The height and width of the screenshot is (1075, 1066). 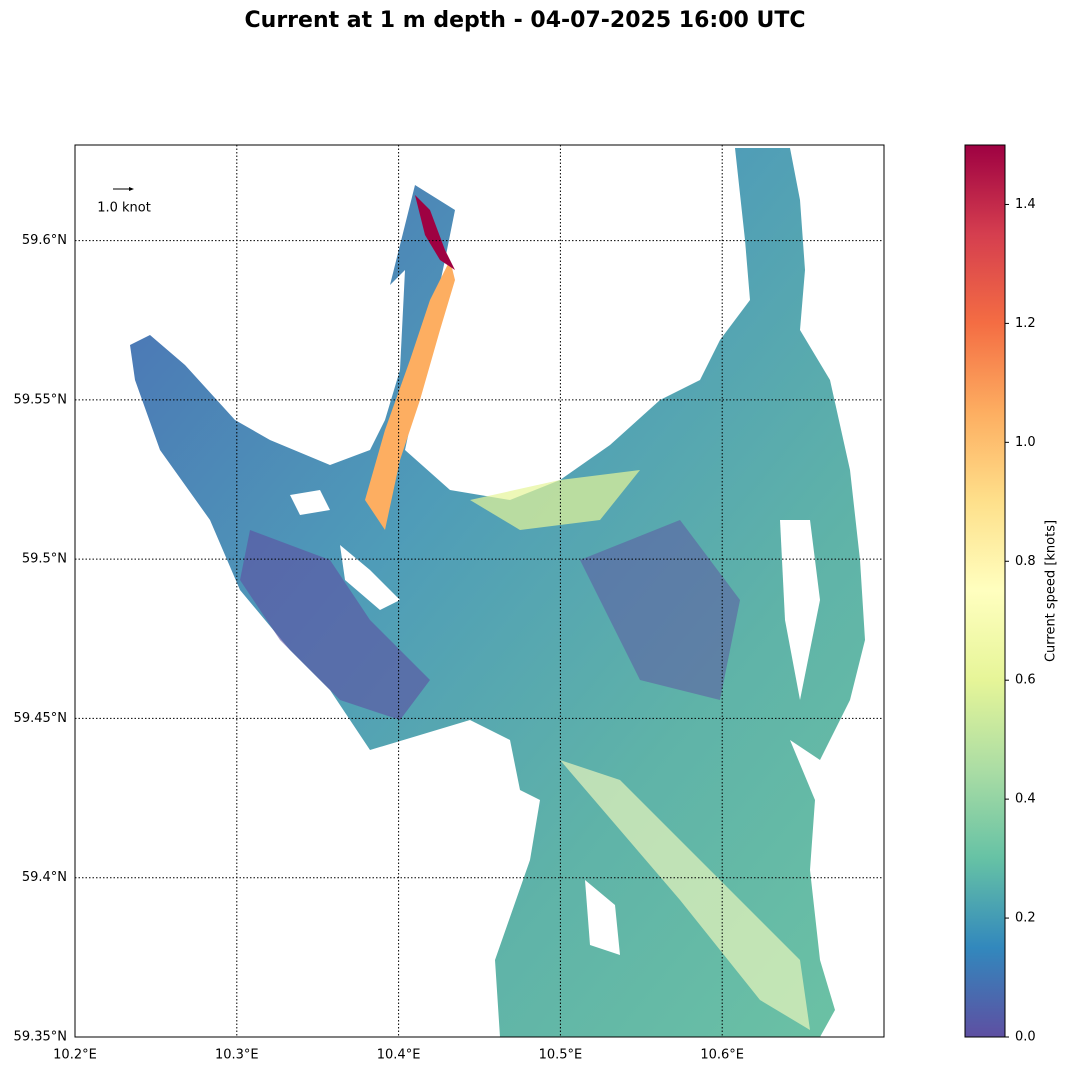 What do you see at coordinates (1025, 323) in the screenshot?
I see `colorbar-tick-label: 1.2` at bounding box center [1025, 323].